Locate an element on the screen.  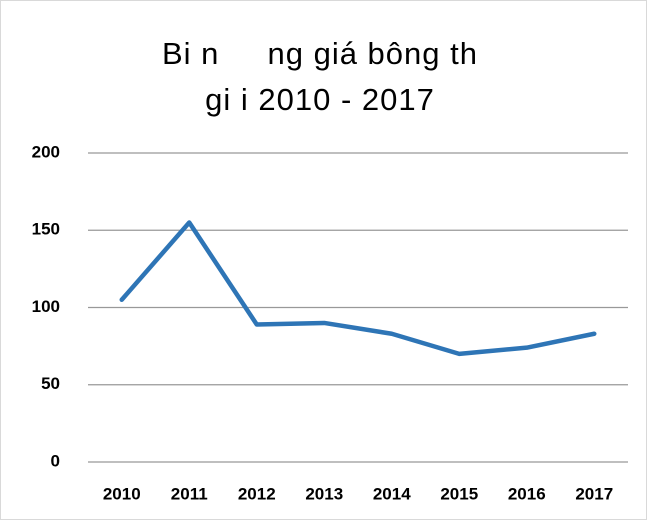
y-tick-label: 150 is located at coordinates (46, 229).